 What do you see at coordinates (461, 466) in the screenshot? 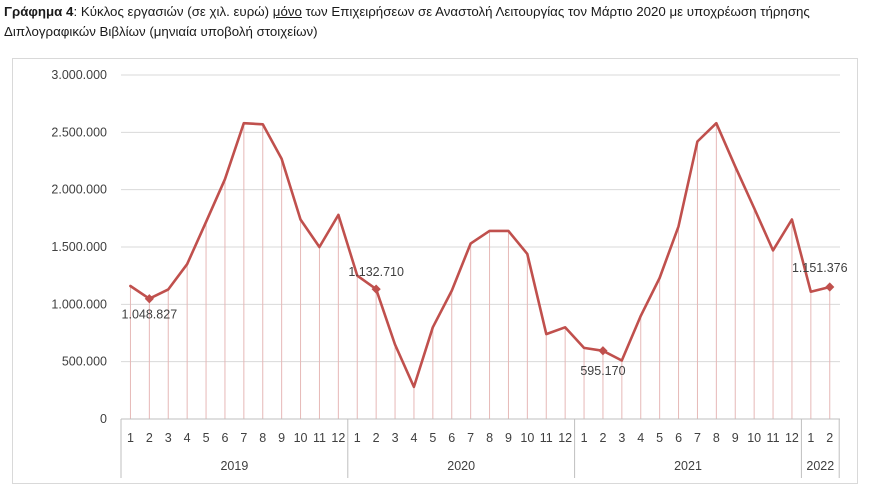
I see `x-group-label: 2020` at bounding box center [461, 466].